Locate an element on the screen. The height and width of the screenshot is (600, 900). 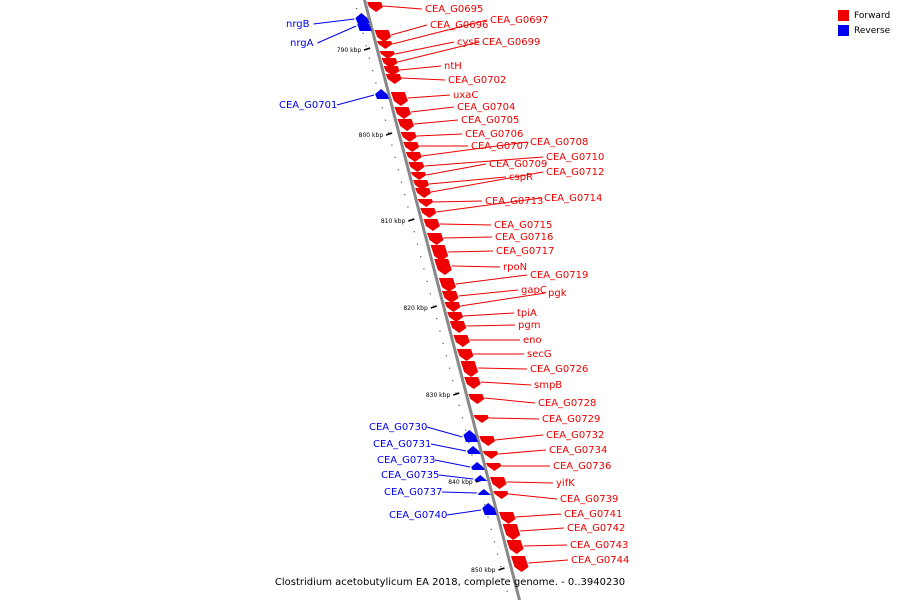
gene-feature: cspR is located at coordinates (473, 181).